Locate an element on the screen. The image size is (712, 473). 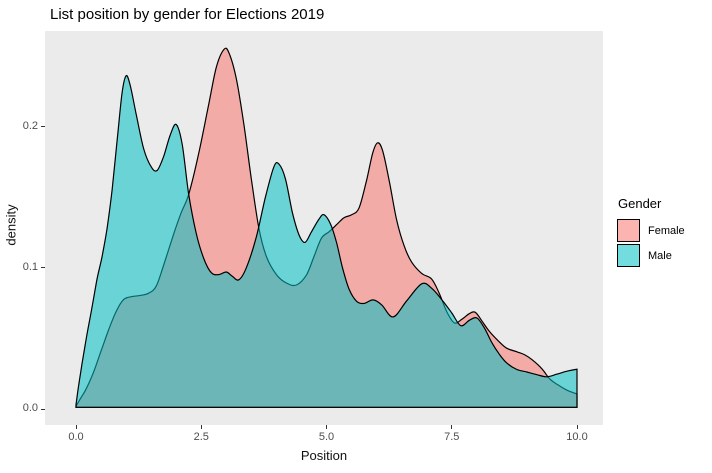
legend-key-female: Female is located at coordinates (651, 230).